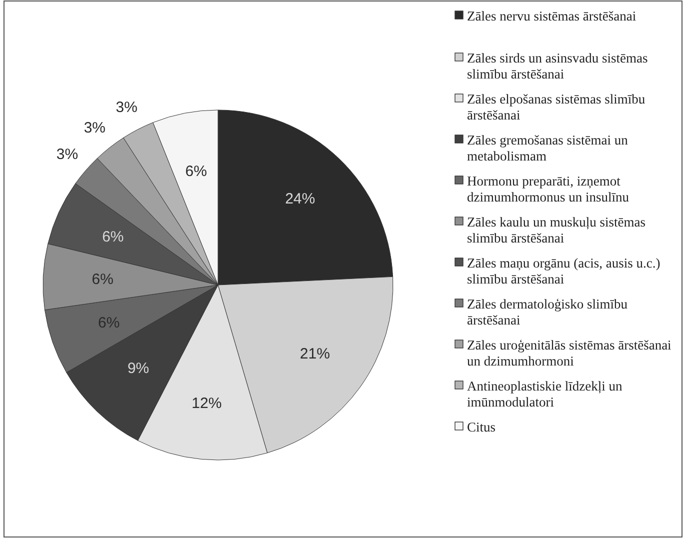 Image resolution: width=686 pixels, height=539 pixels. Describe the element at coordinates (556, 107) in the screenshot. I see `legend-label: Zāles elpošanas sistēmas slimību ārstēšanai` at that location.